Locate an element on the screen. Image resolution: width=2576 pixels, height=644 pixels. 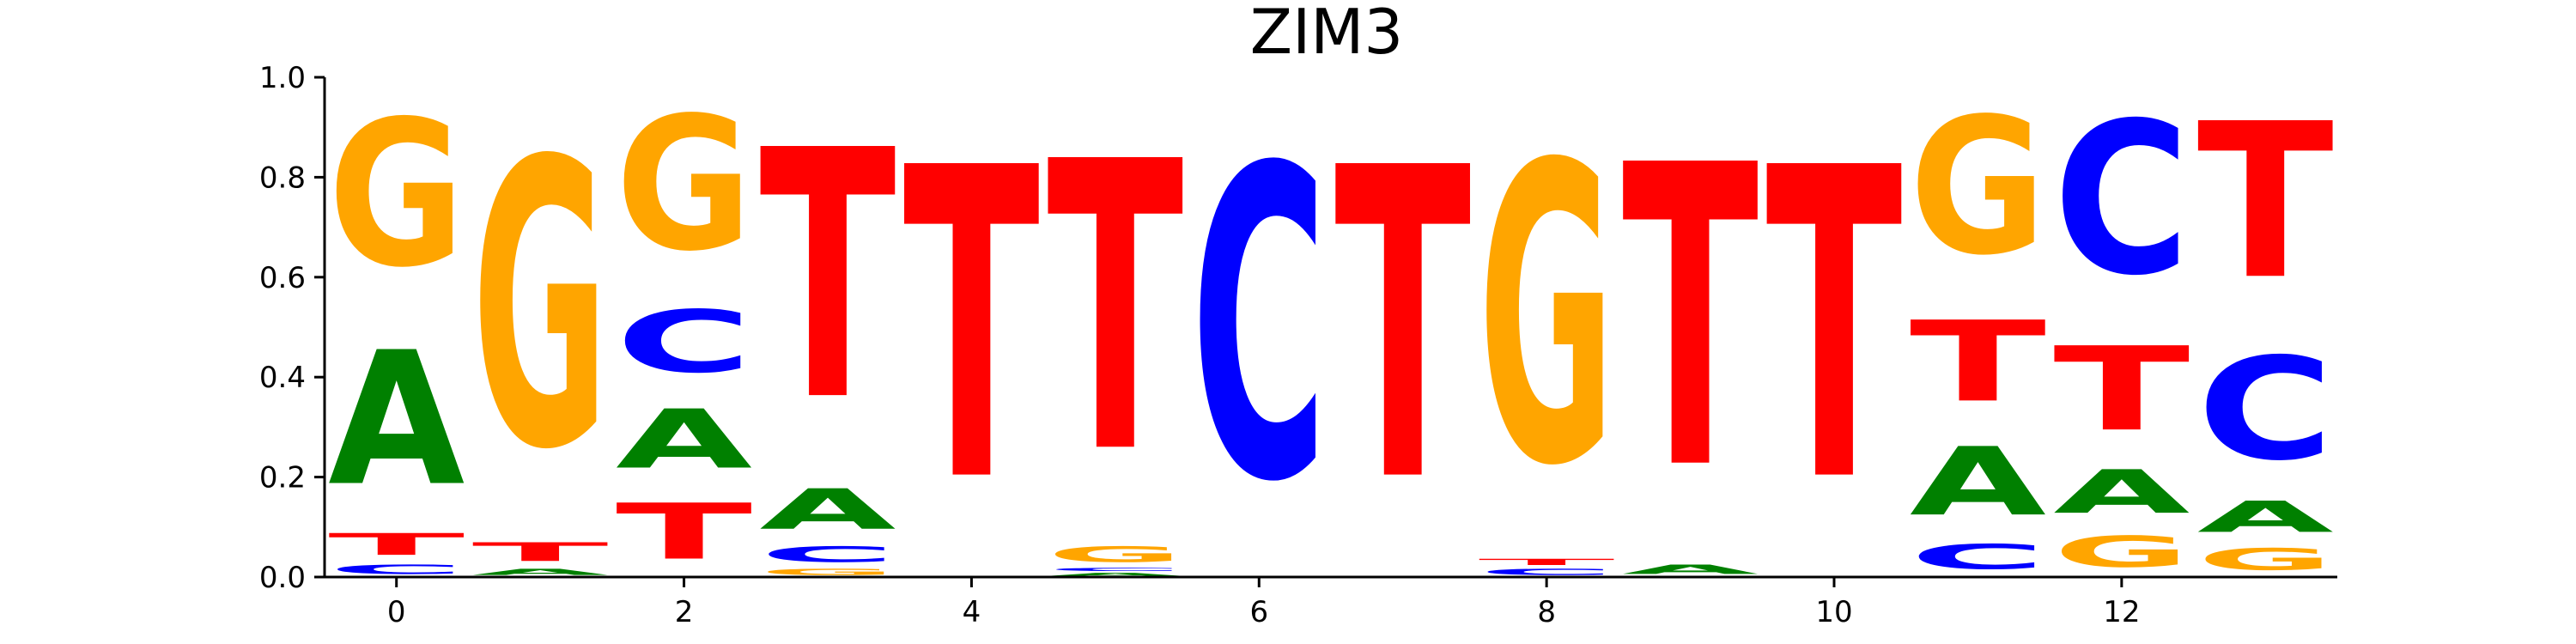
chart-title: ZIM3 is located at coordinates (1327, 34).